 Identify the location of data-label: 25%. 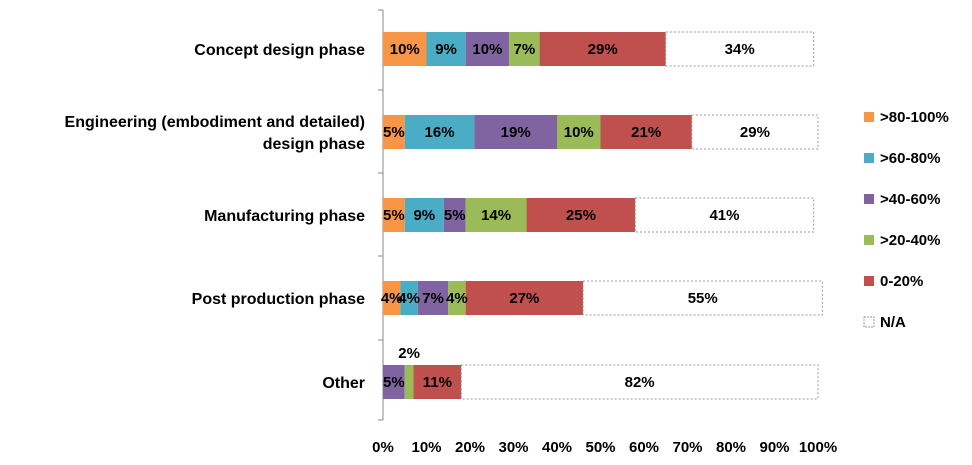
(581, 215).